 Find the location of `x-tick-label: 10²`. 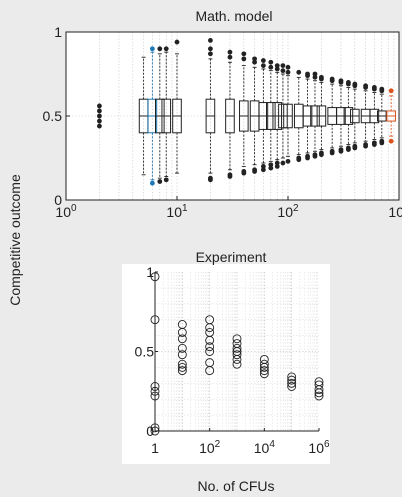

x-tick-label: 10² is located at coordinates (210, 447).